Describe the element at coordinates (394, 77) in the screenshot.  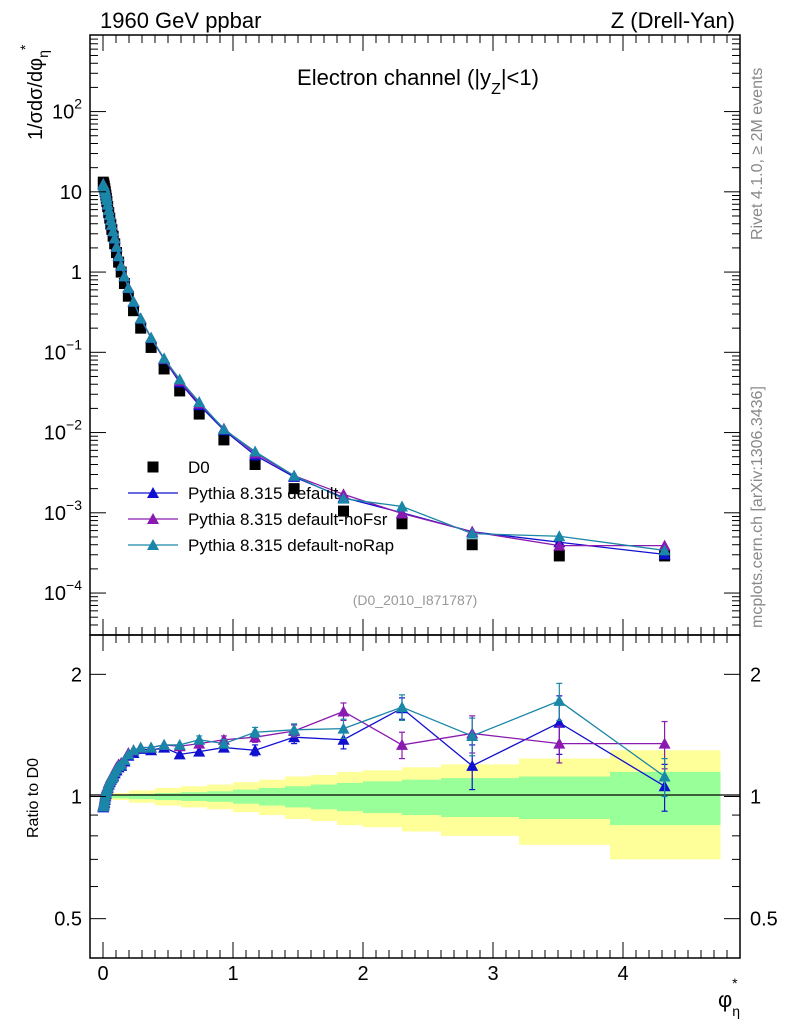
I see `main-title-pre: Electron channel (|y` at that location.